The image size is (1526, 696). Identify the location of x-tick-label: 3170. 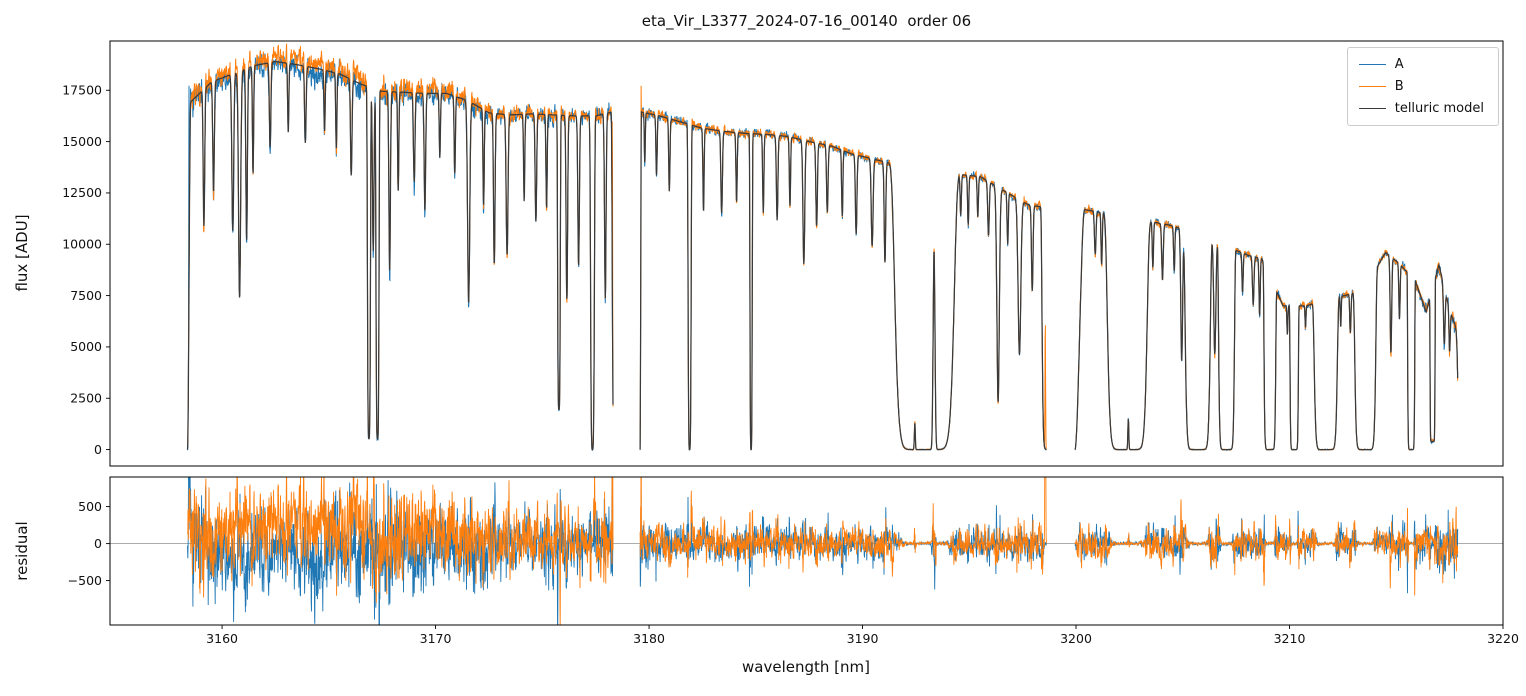
(436, 638).